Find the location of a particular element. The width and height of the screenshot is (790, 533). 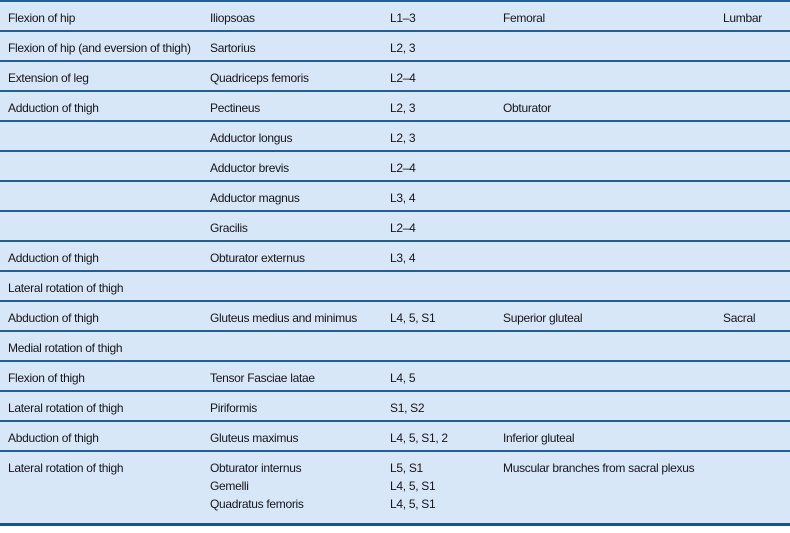

cell-muscle: Pectineus is located at coordinates (293, 106).